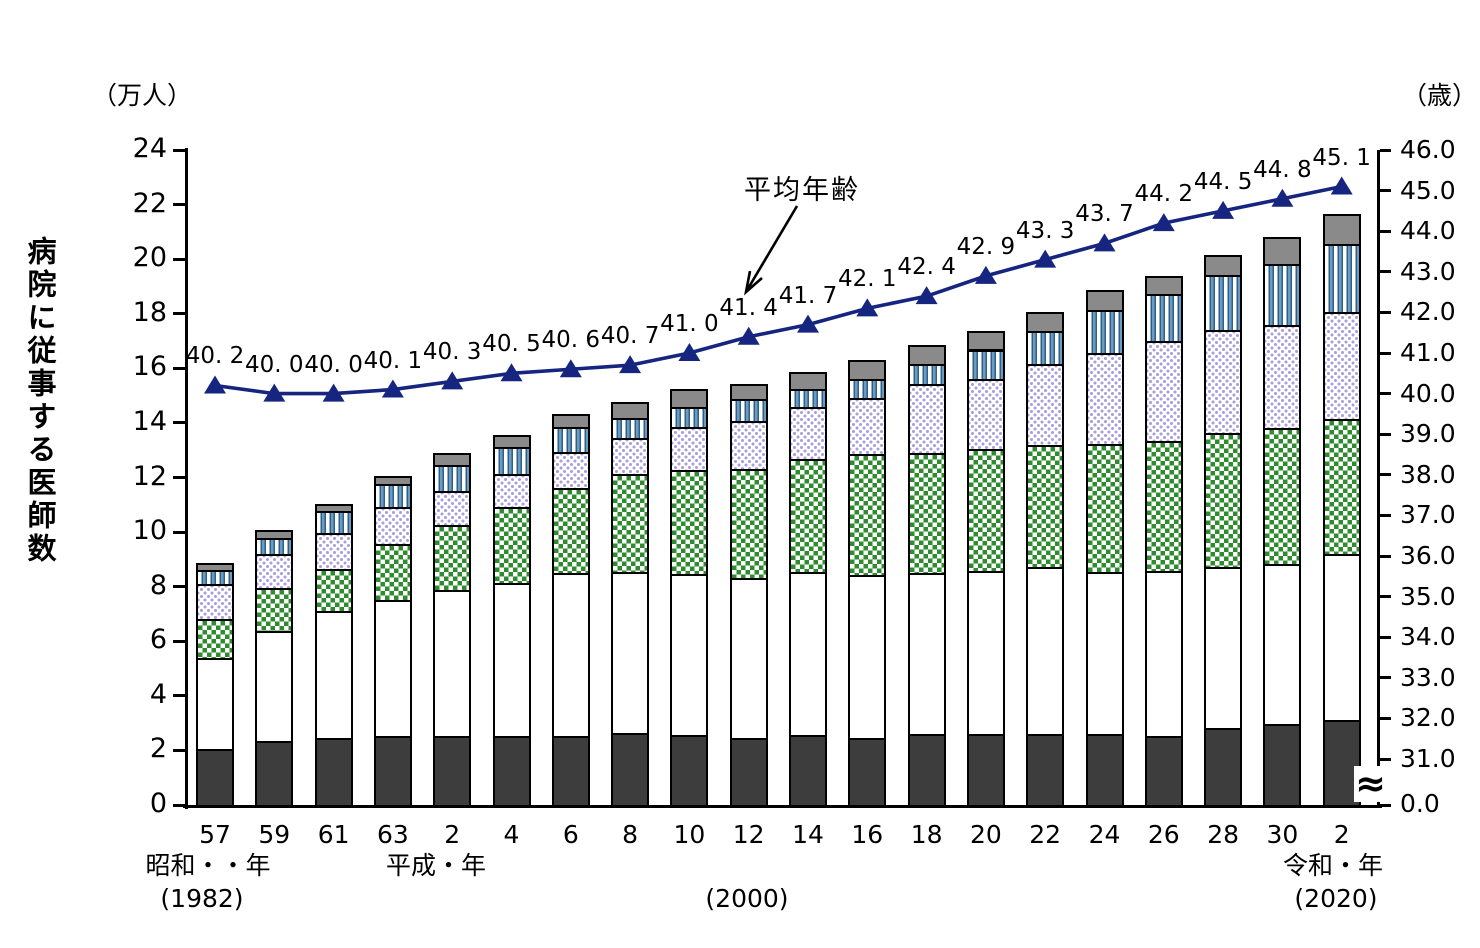 The width and height of the screenshot is (1480, 948). What do you see at coordinates (748, 834) in the screenshot?
I see `x-axis-tick-label: 12` at bounding box center [748, 834].